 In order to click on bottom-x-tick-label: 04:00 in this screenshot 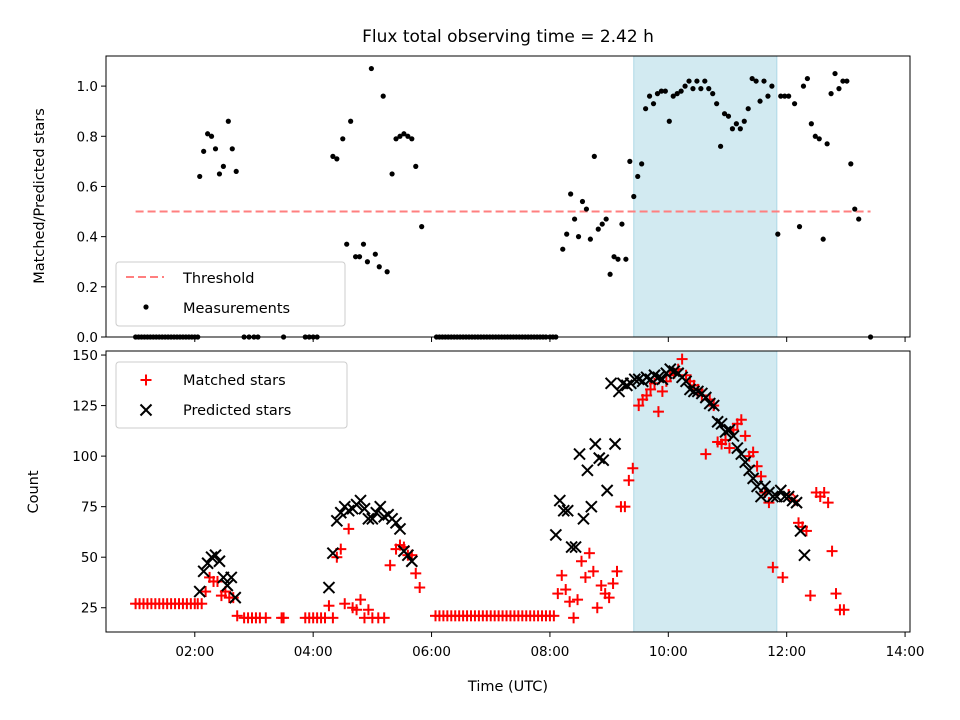, I will do `click(313, 652)`.